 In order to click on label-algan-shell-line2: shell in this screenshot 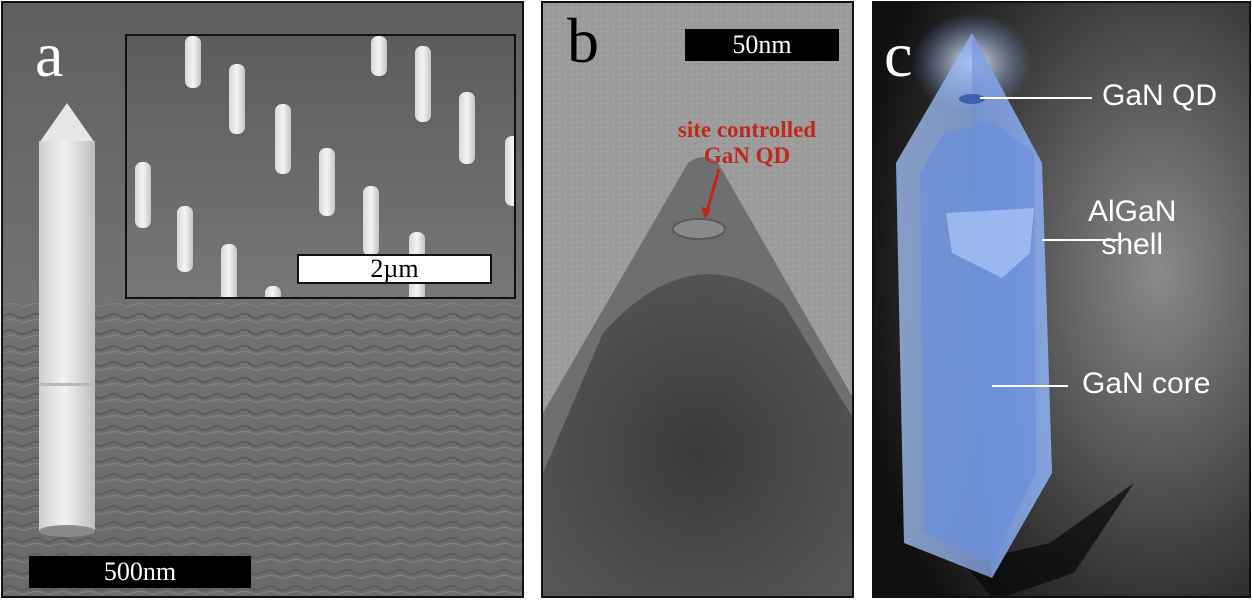, I will do `click(1132, 244)`.